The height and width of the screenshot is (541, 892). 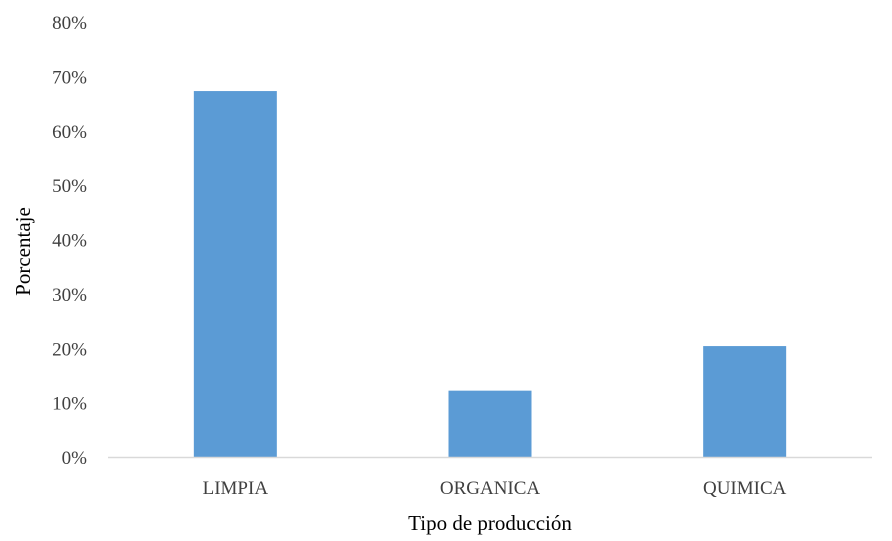 What do you see at coordinates (745, 488) in the screenshot?
I see `x-tick-label: QUIMICA` at bounding box center [745, 488].